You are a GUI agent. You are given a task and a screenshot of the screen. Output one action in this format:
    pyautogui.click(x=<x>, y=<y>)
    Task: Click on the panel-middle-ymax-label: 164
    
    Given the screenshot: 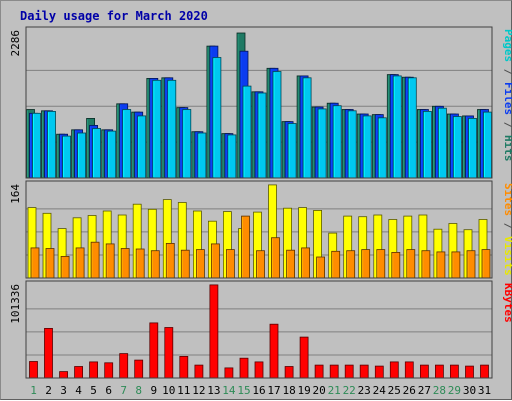 What is the action you would take?
    pyautogui.click(x=15, y=194)
    